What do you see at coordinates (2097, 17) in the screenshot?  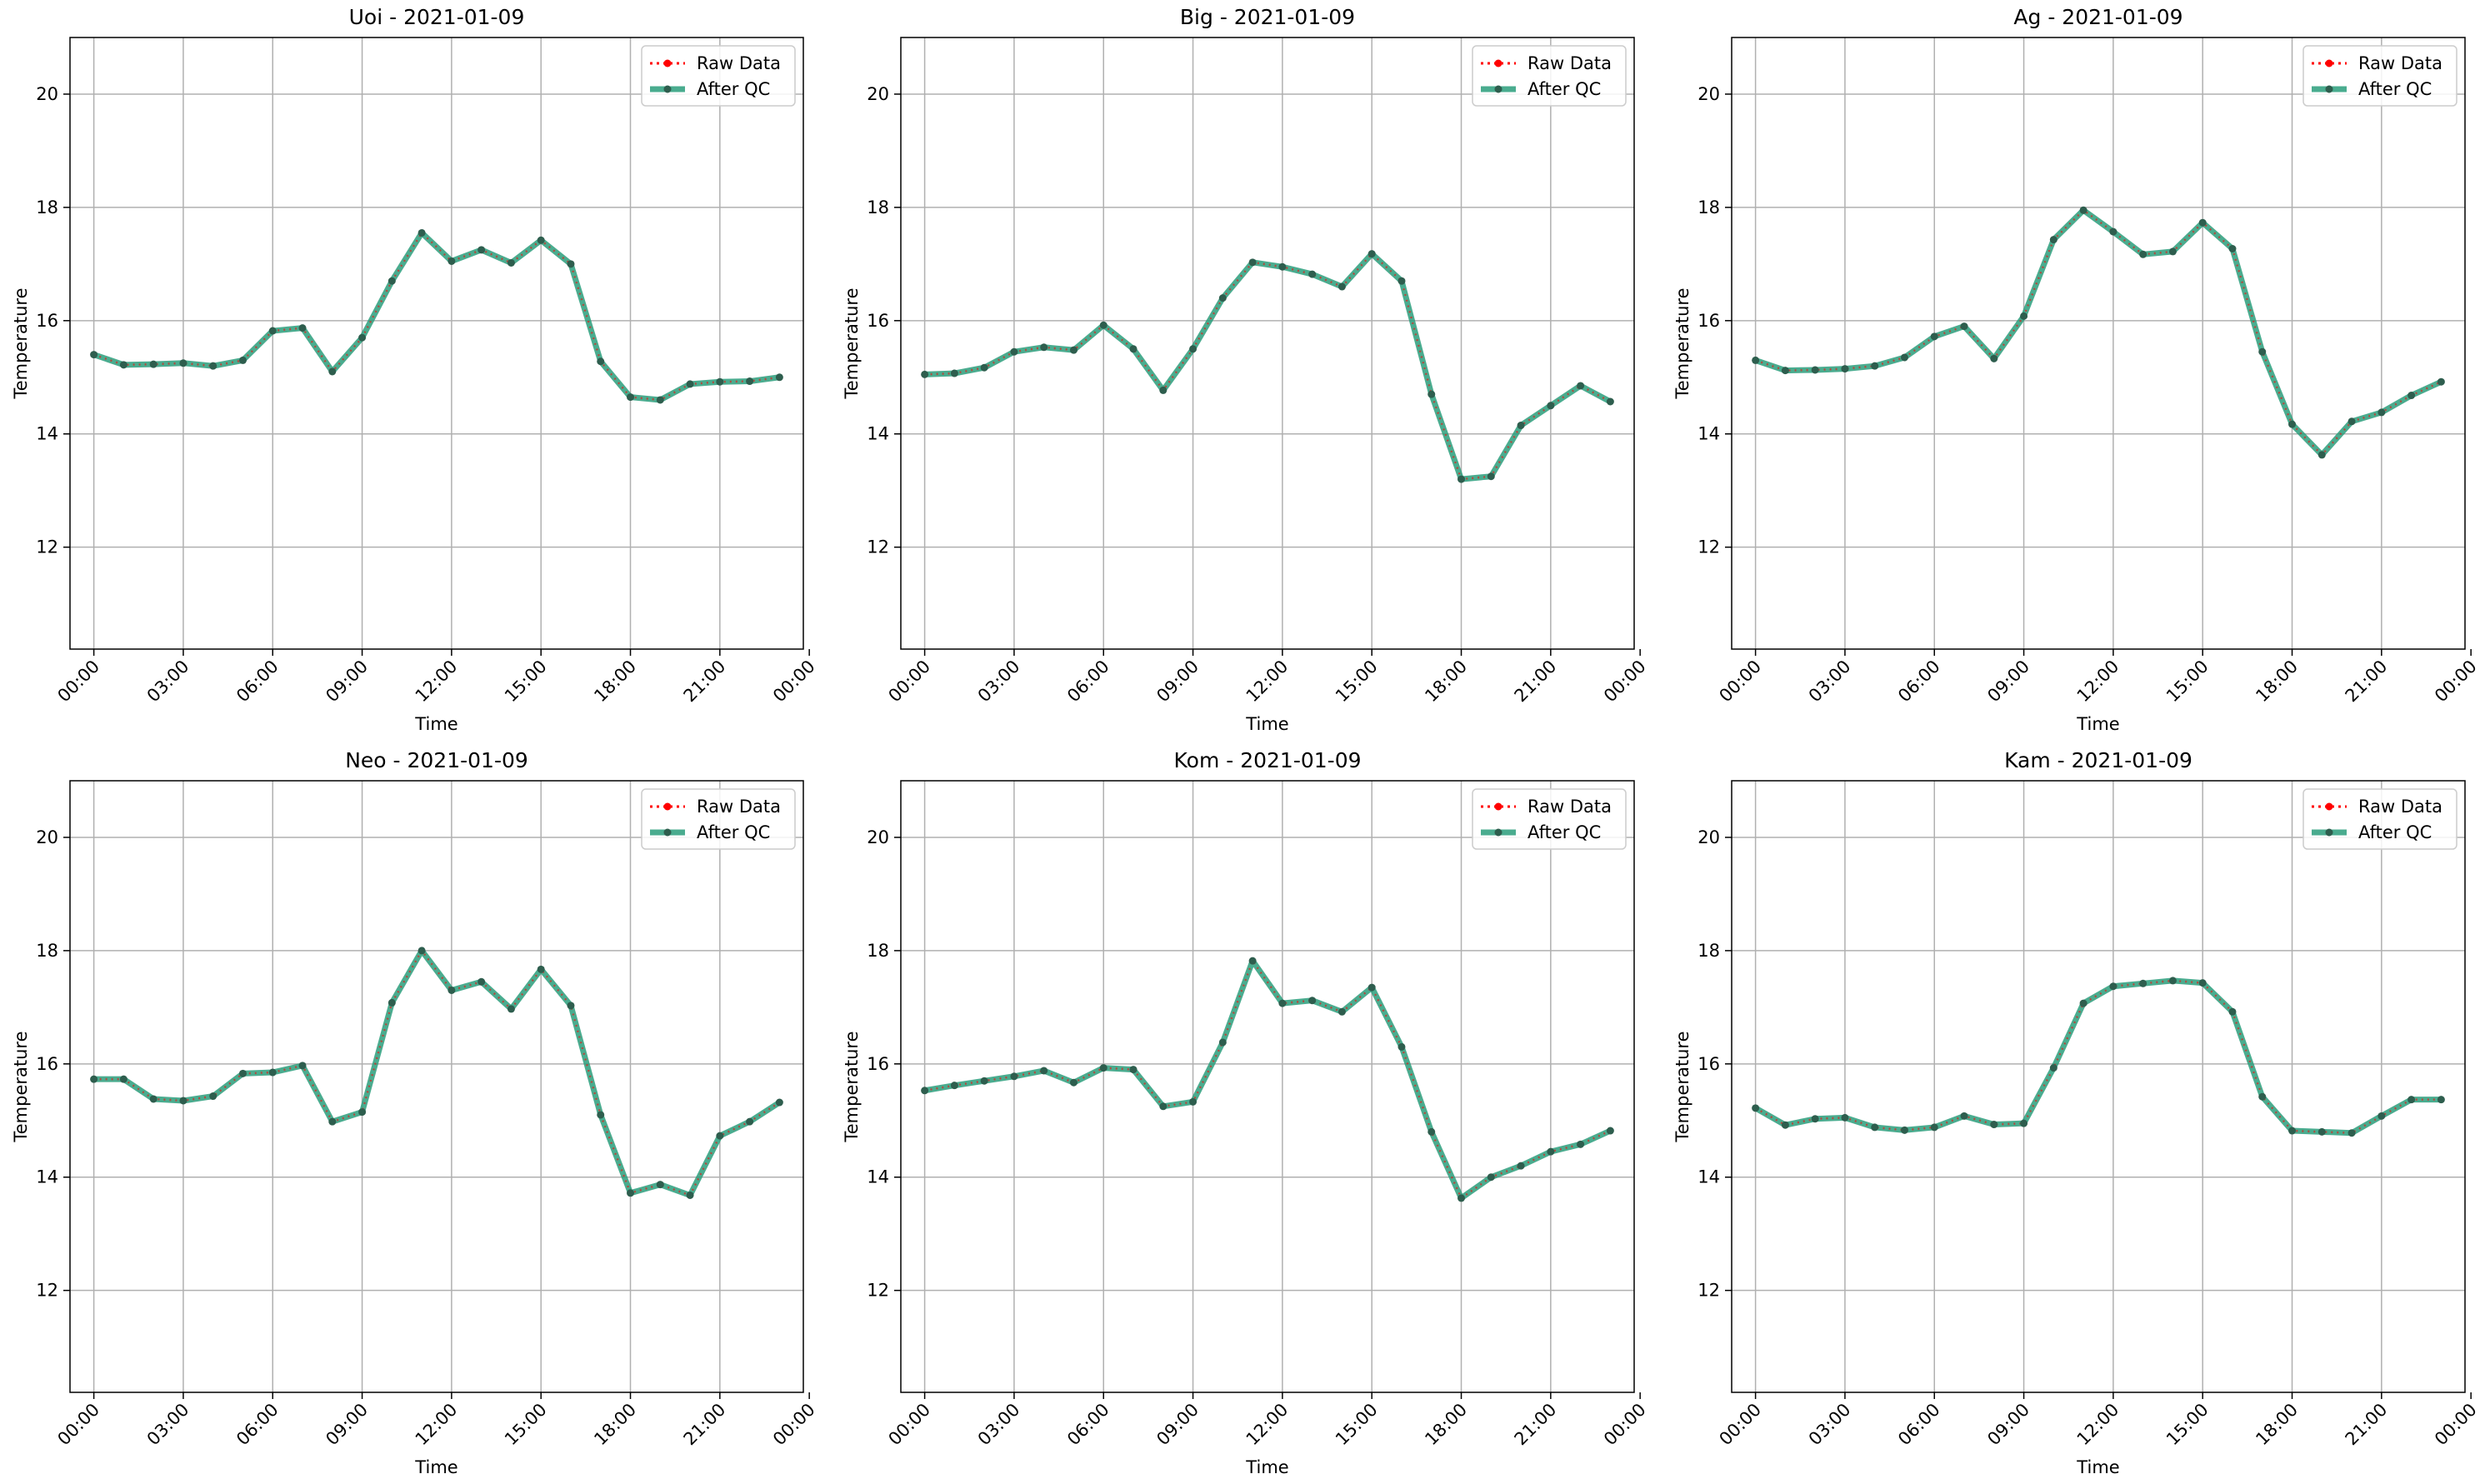 I see `subplot-title: Ag - 2021-01-09` at bounding box center [2097, 17].